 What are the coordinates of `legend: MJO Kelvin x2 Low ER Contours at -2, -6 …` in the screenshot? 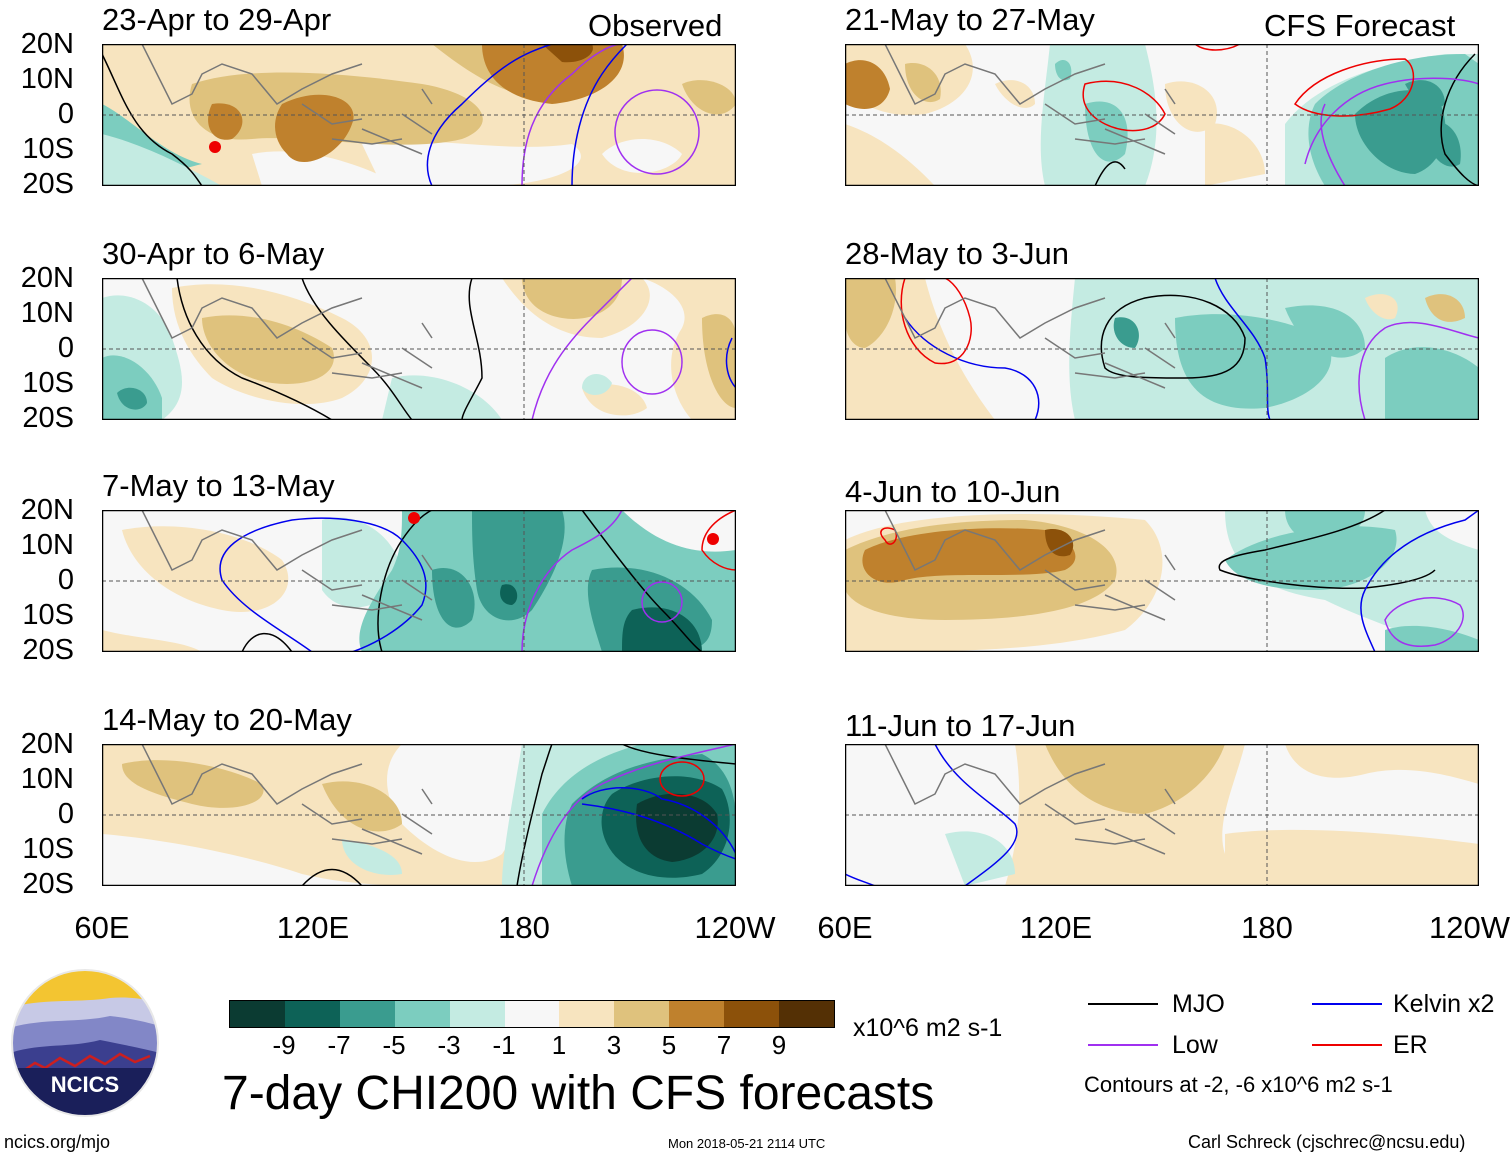 It's located at (1296, 1043).